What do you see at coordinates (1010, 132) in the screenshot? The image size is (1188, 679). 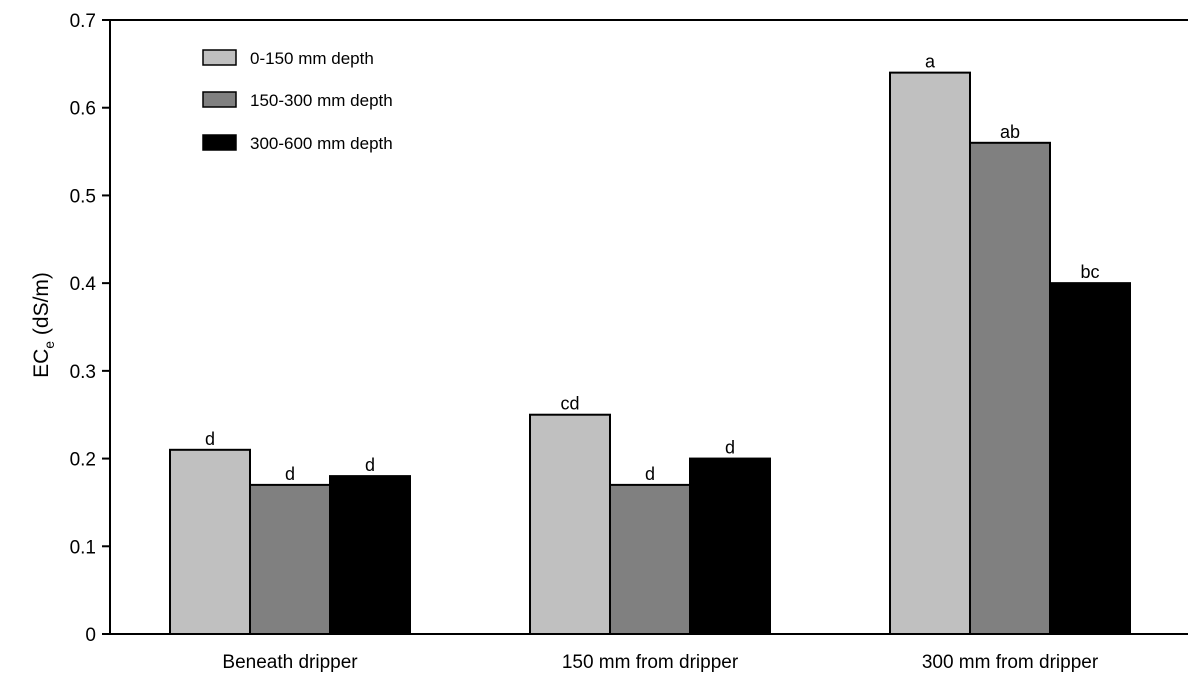 I see `bar-label-2-3: ab` at bounding box center [1010, 132].